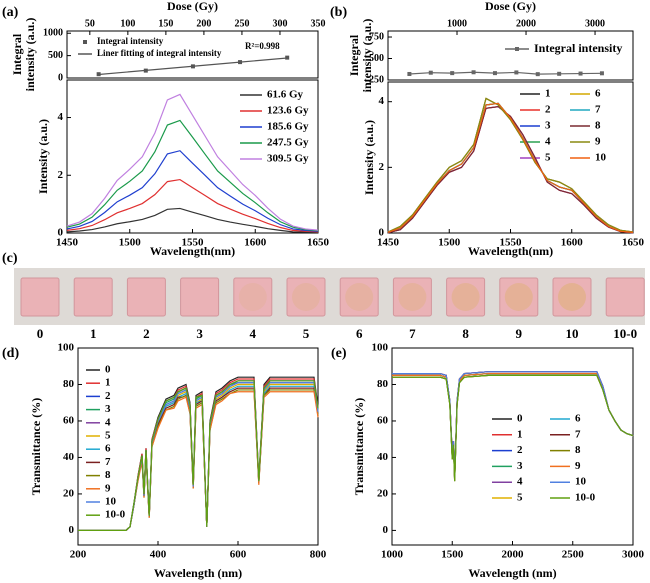 This screenshot has height=583, width=650. Describe the element at coordinates (61, 175) in the screenshot. I see `y-tick-label: 2` at that location.